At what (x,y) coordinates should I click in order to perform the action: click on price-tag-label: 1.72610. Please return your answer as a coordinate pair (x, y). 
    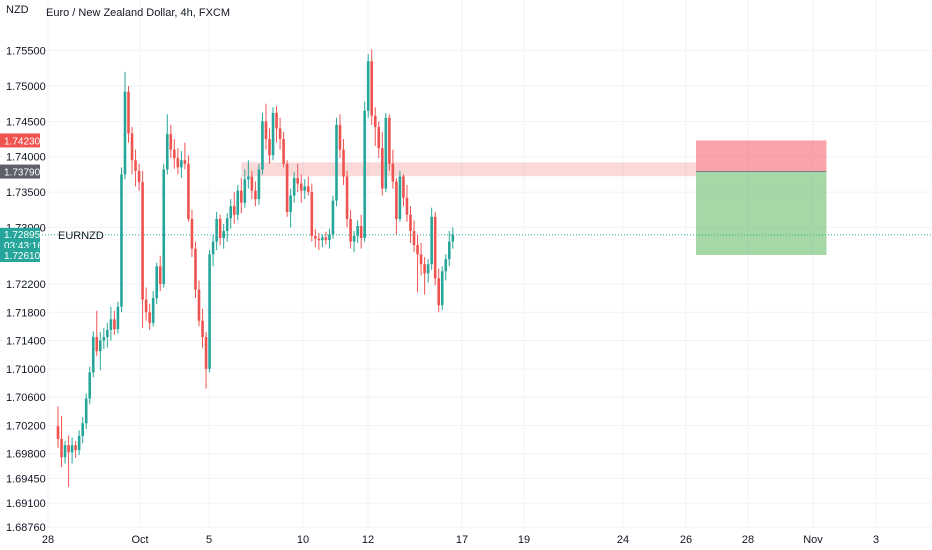
    Looking at the image, I should click on (22, 256).